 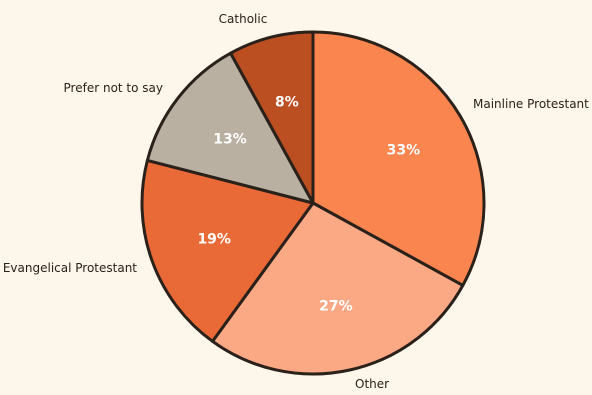 What do you see at coordinates (70, 268) in the screenshot?
I see `category-label-evangelical-protestant: Evangelical Protestant` at bounding box center [70, 268].